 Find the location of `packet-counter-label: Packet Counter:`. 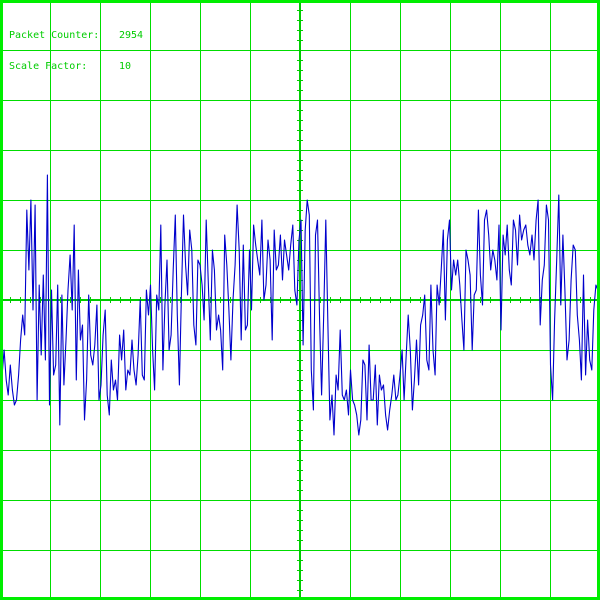

packet-counter-label: Packet Counter: is located at coordinates (54, 35).